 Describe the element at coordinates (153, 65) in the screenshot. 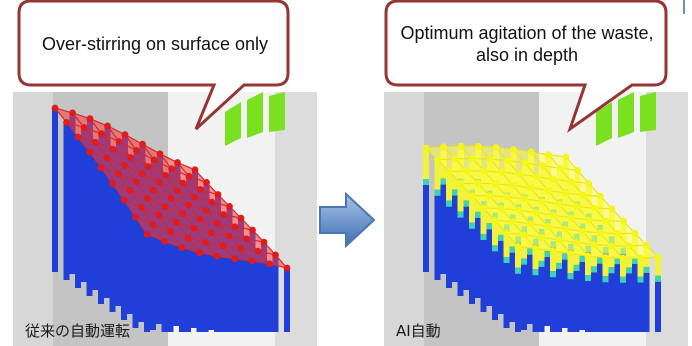

I see `left-callout-bubble` at that location.